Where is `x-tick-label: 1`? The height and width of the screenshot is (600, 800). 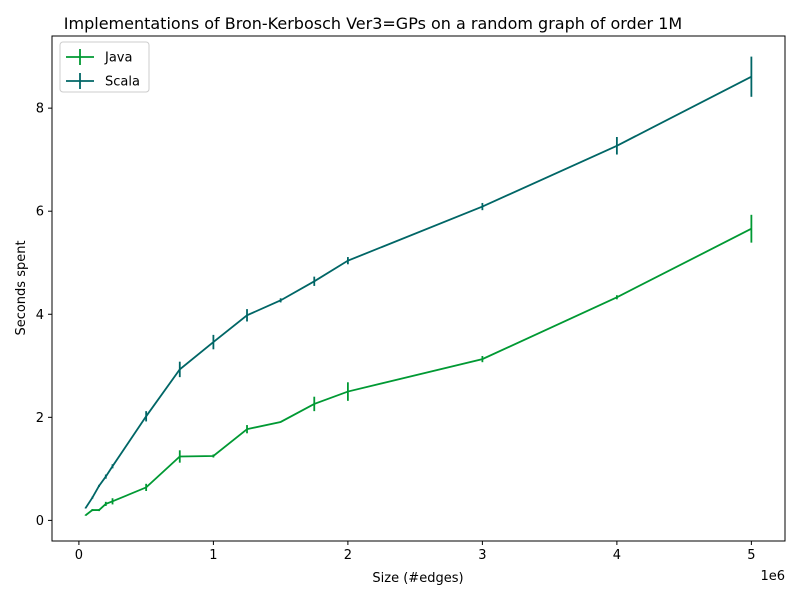 x-tick-label: 1 is located at coordinates (213, 555).